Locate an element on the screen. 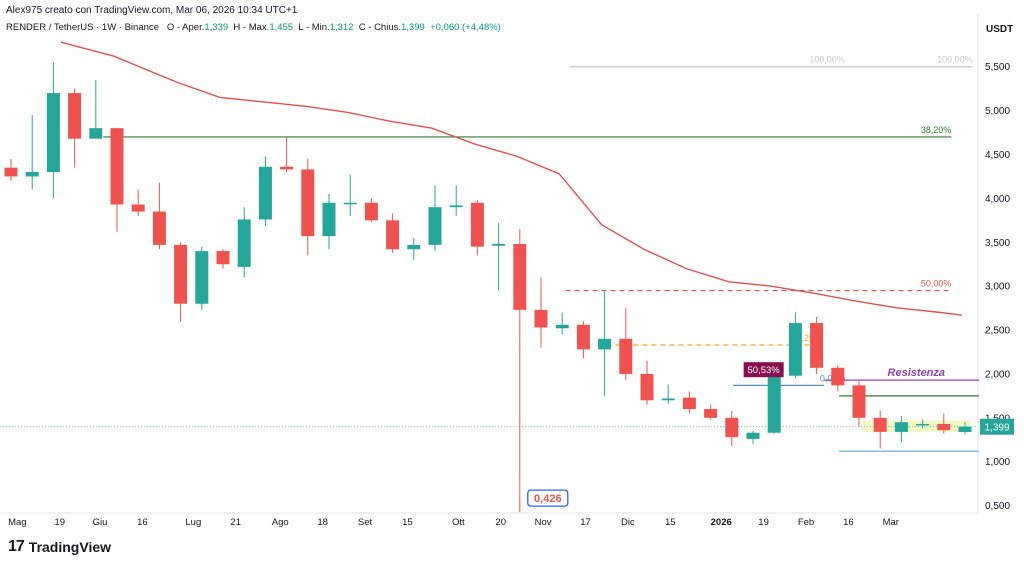 The width and height of the screenshot is (1024, 568). tradingview-logo-mark: 17 is located at coordinates (16, 546).